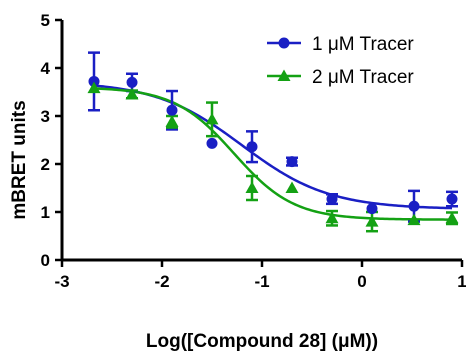 The image size is (466, 363). Describe the element at coordinates (46, 68) in the screenshot. I see `y-tick-label: 4` at that location.